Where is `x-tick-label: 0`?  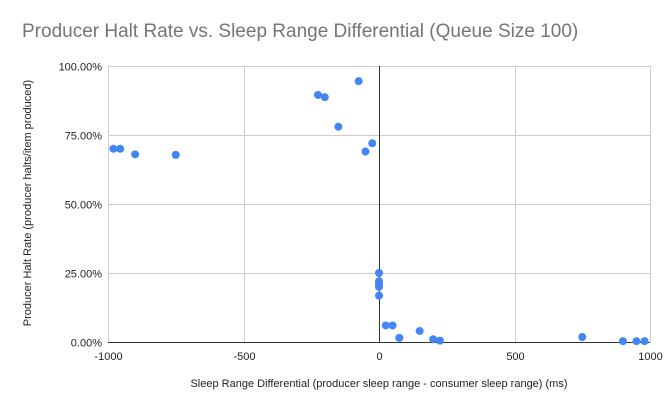 x-tick-label: 0 is located at coordinates (379, 357).